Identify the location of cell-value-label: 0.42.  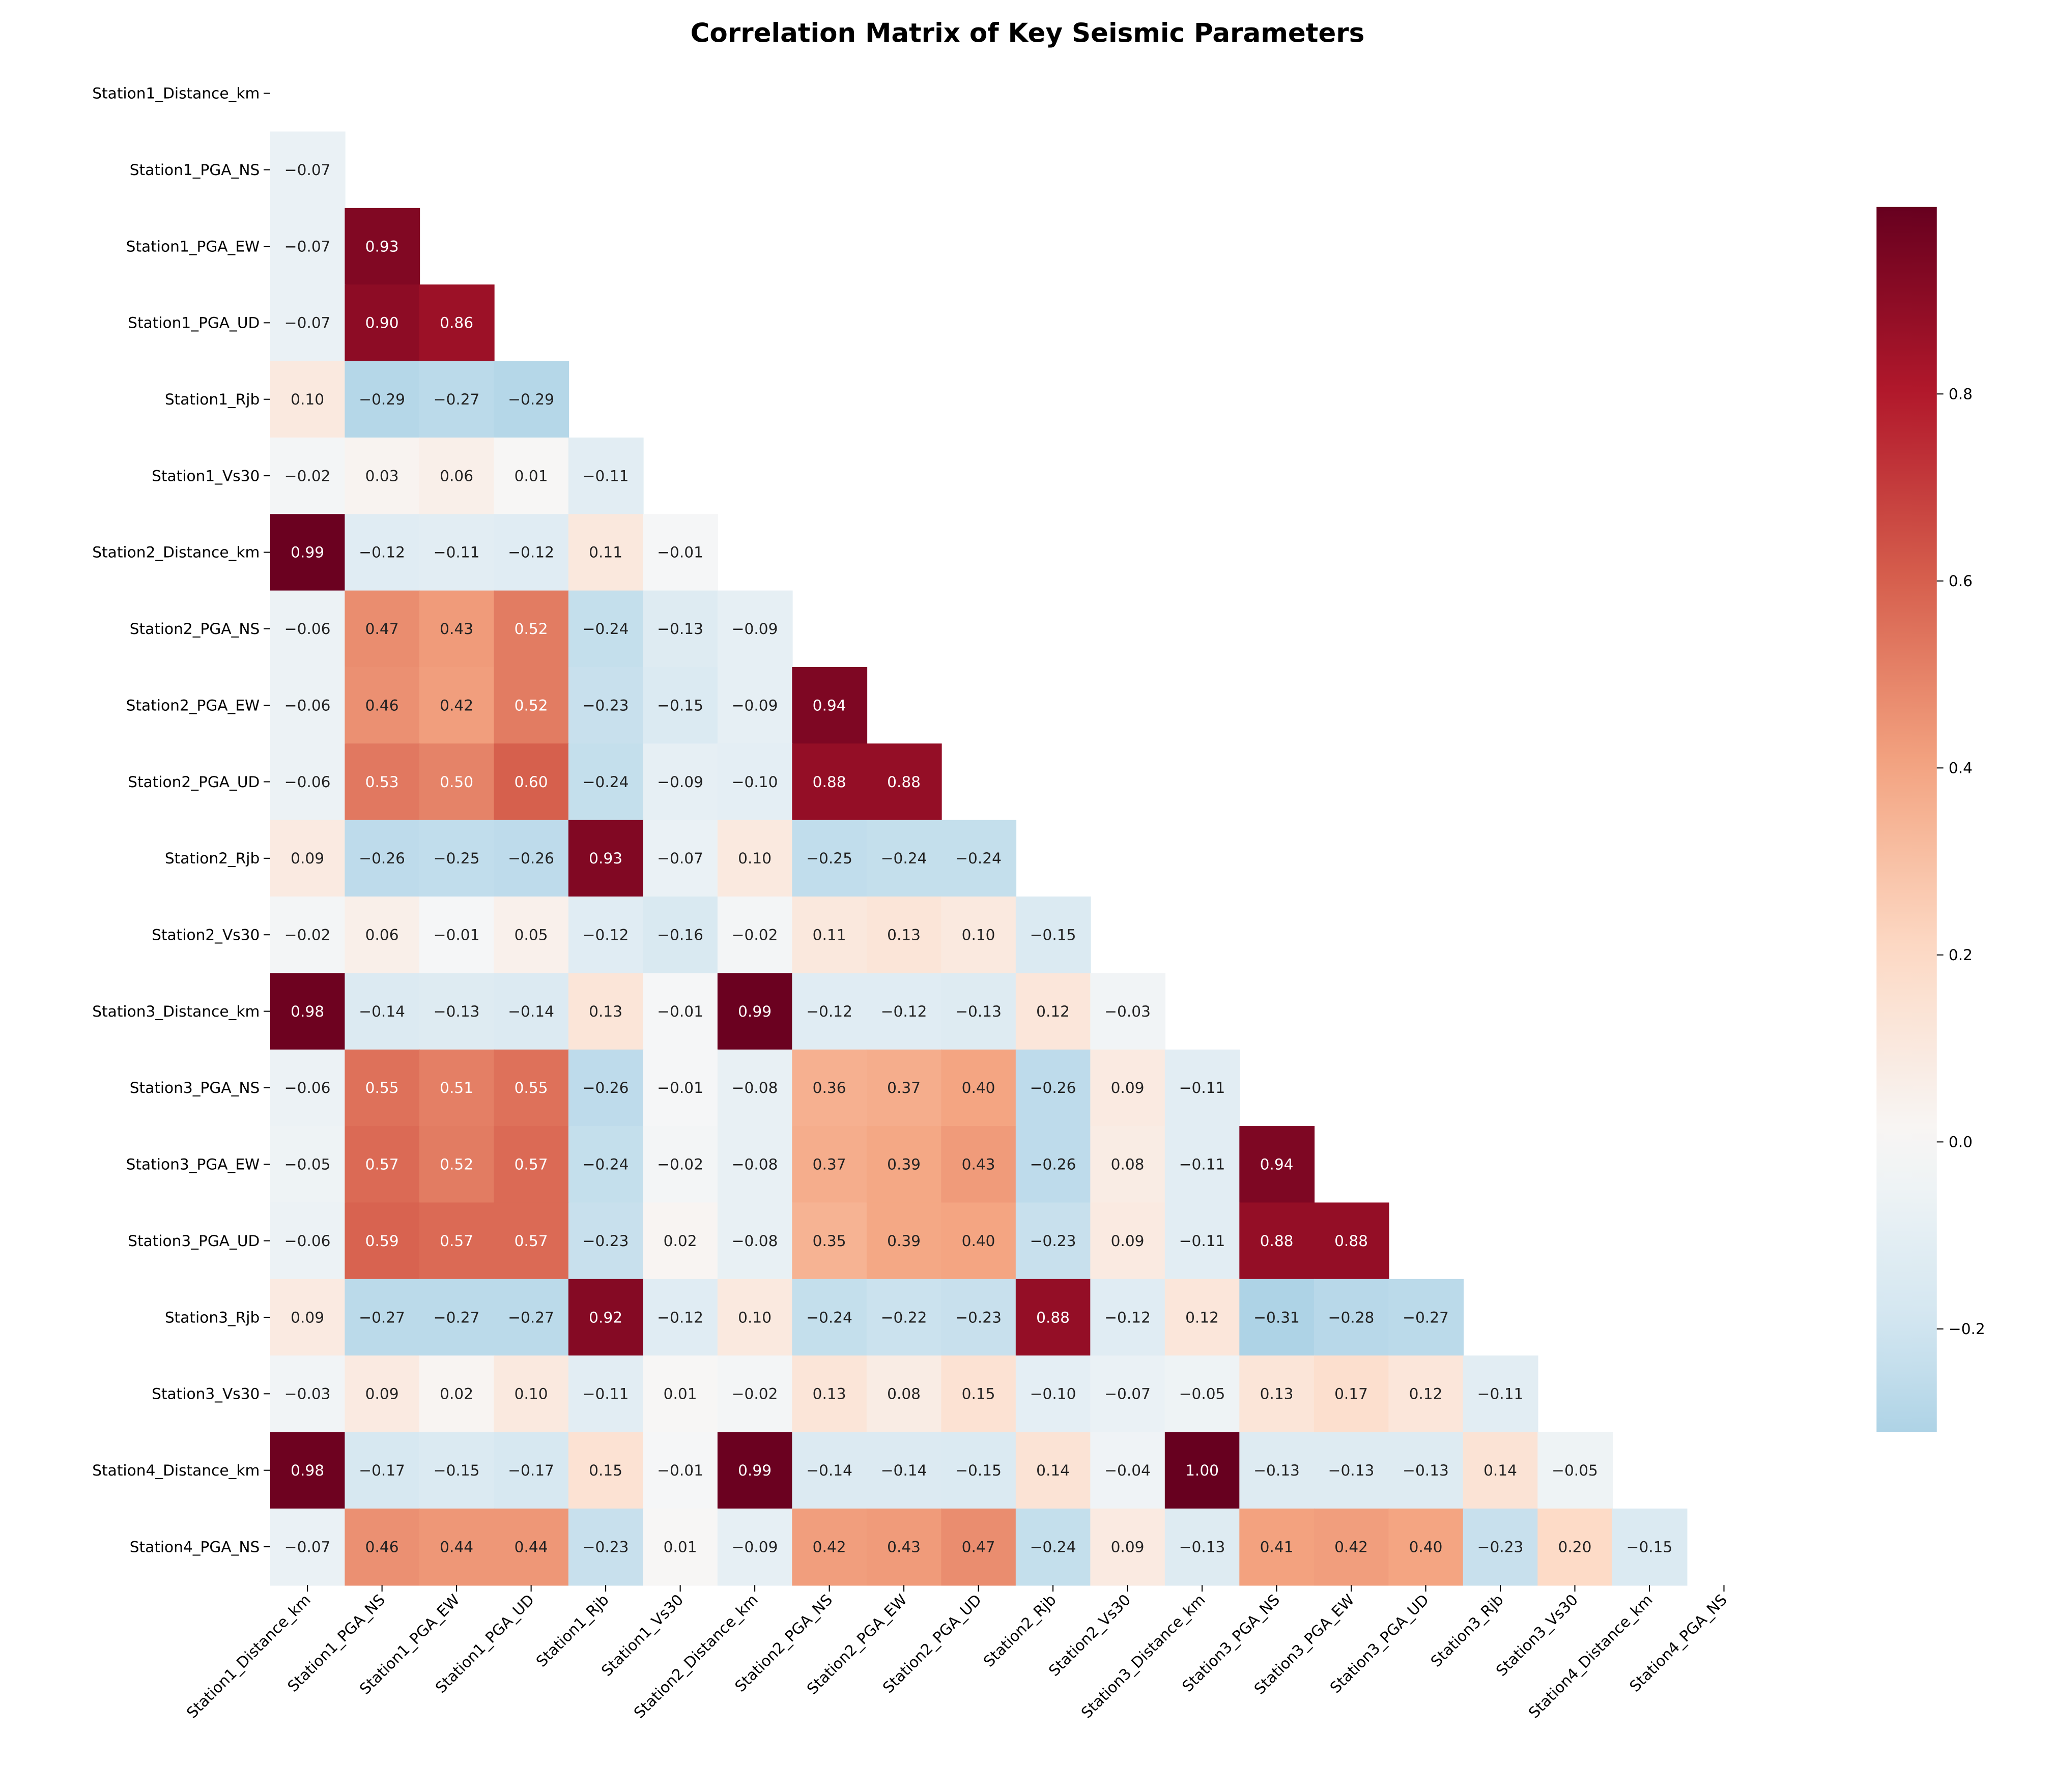
(1351, 1546).